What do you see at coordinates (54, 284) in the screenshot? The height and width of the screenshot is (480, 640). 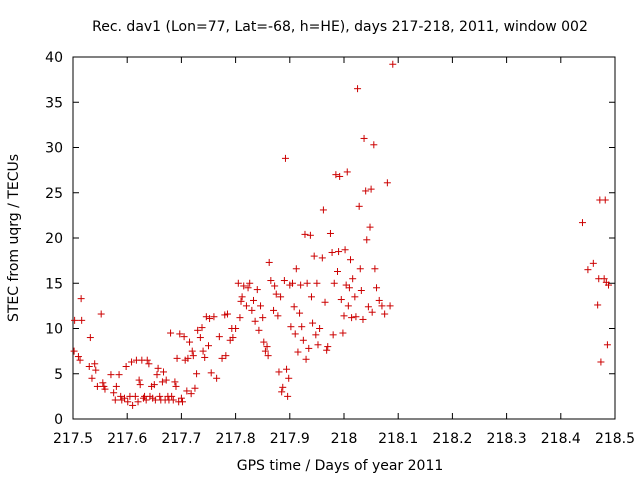 I see `y-tick-label: 15` at bounding box center [54, 284].